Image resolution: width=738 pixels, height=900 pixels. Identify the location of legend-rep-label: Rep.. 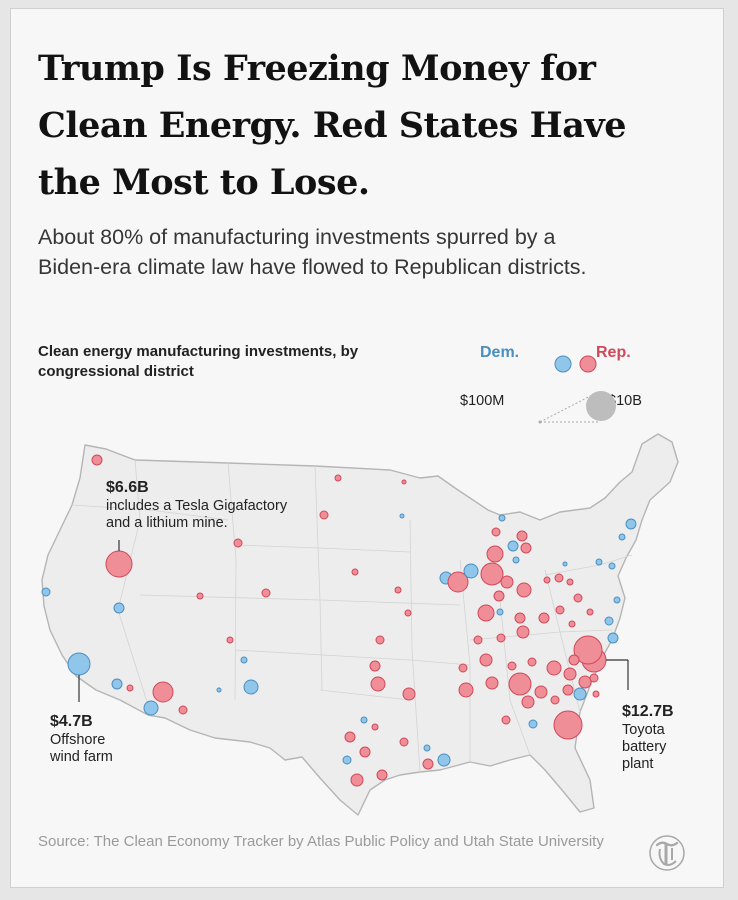
(613, 352).